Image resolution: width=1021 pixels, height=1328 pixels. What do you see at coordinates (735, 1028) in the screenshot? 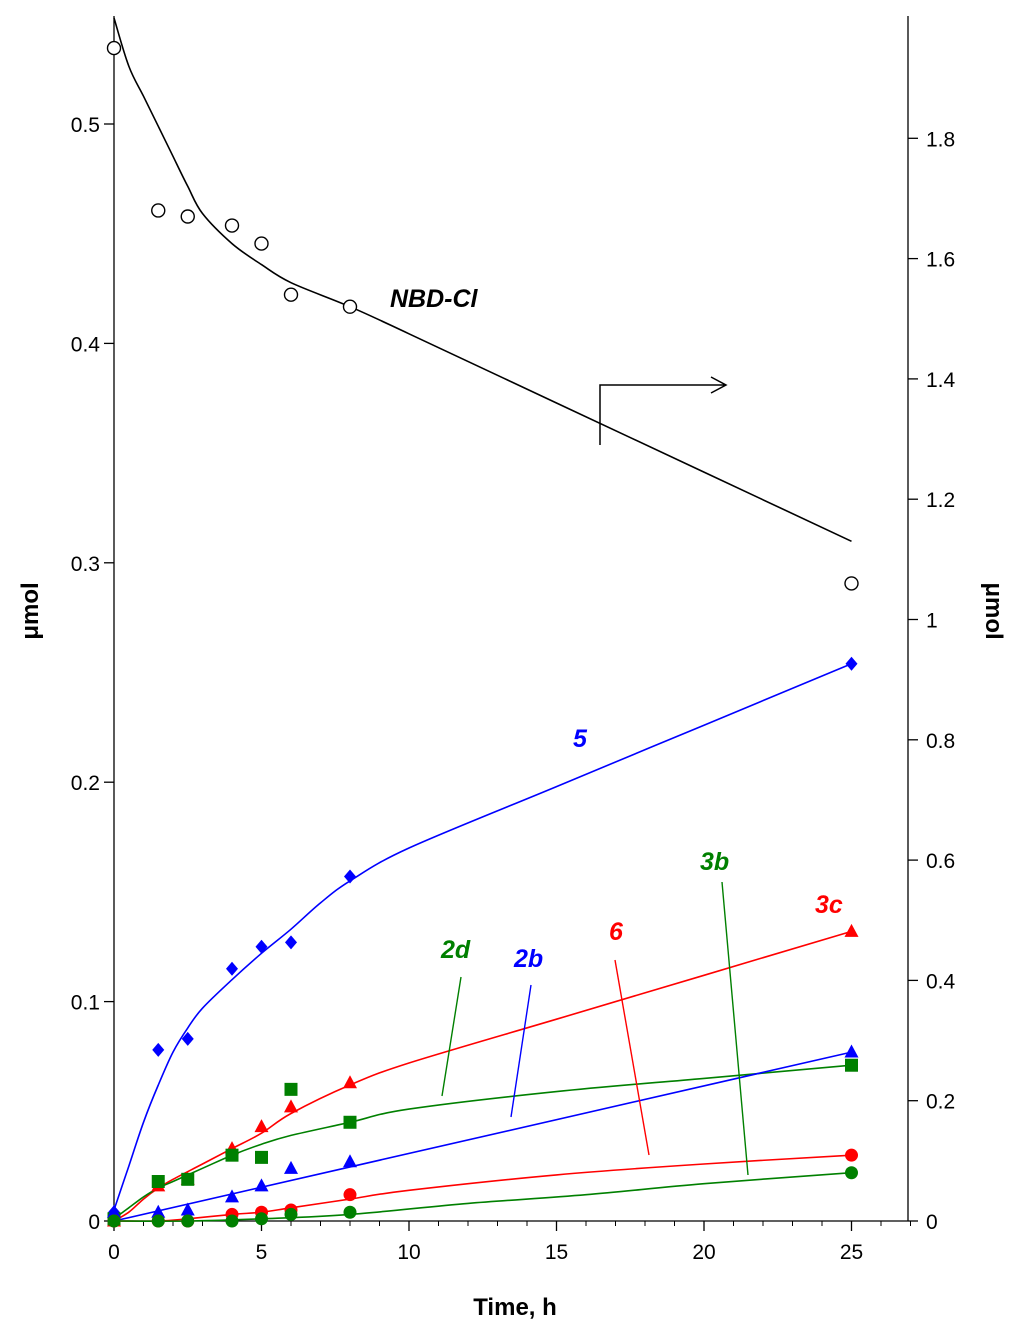
I see `leader-line-3b` at bounding box center [735, 1028].